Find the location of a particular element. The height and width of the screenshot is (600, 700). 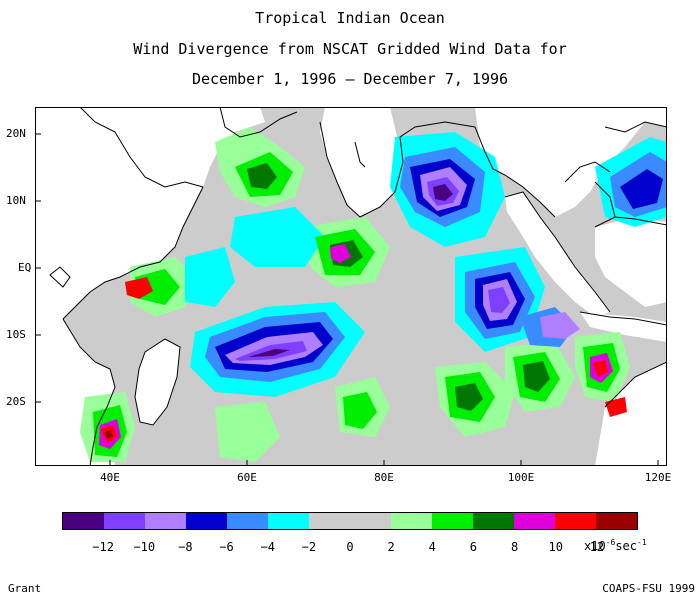

colorbar-tick-label: −2 is located at coordinates (309, 547).